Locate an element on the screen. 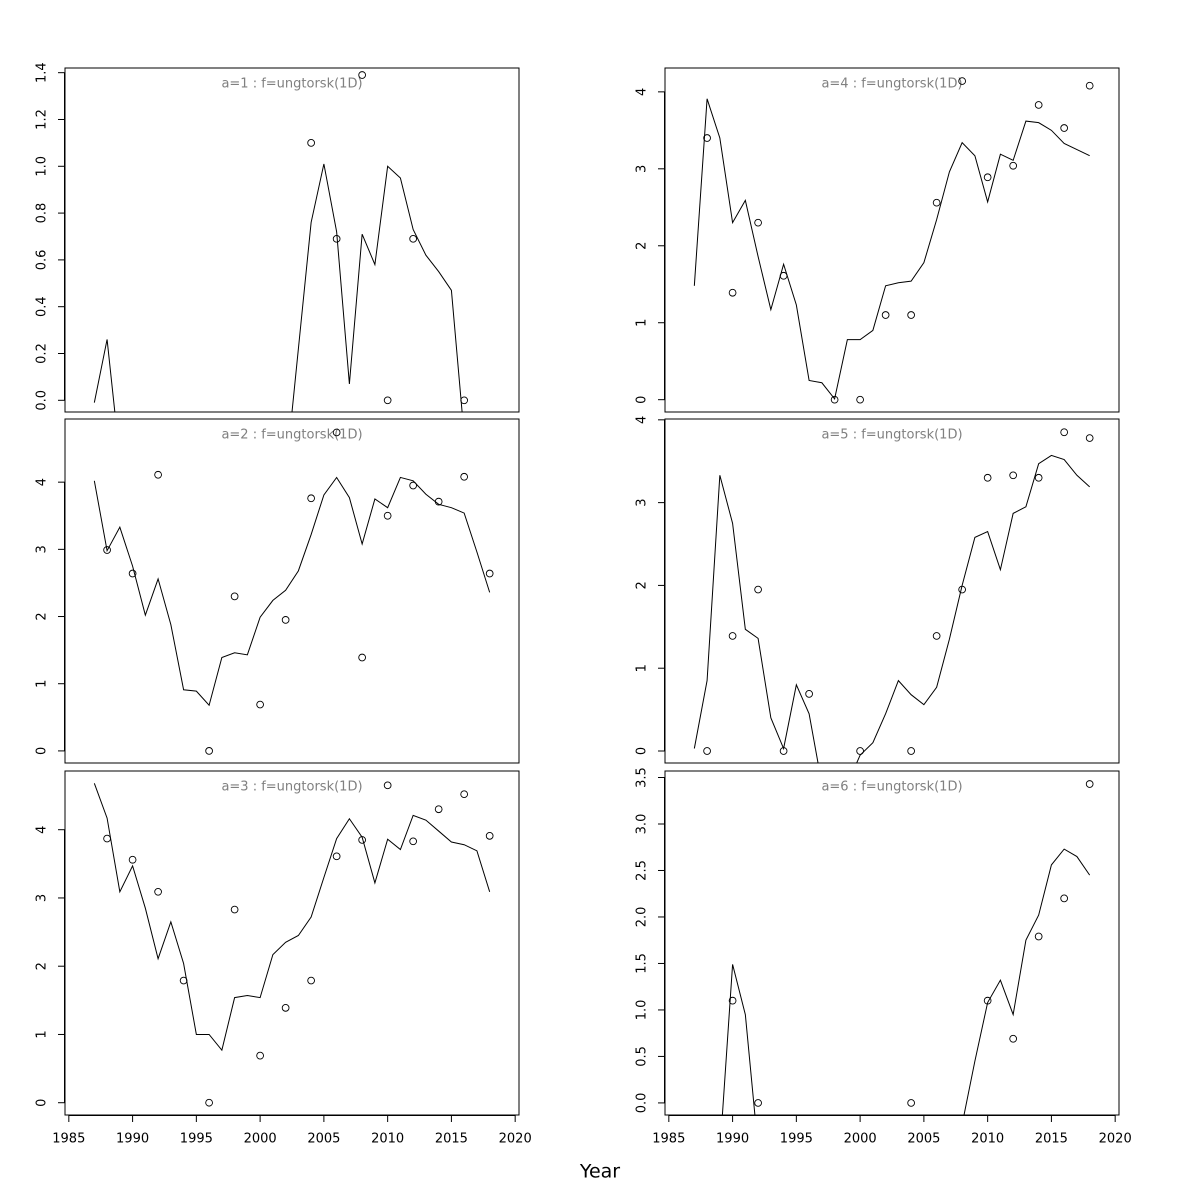 This screenshot has width=1200, height=1200. y-tick-label: 3.0 is located at coordinates (642, 824).